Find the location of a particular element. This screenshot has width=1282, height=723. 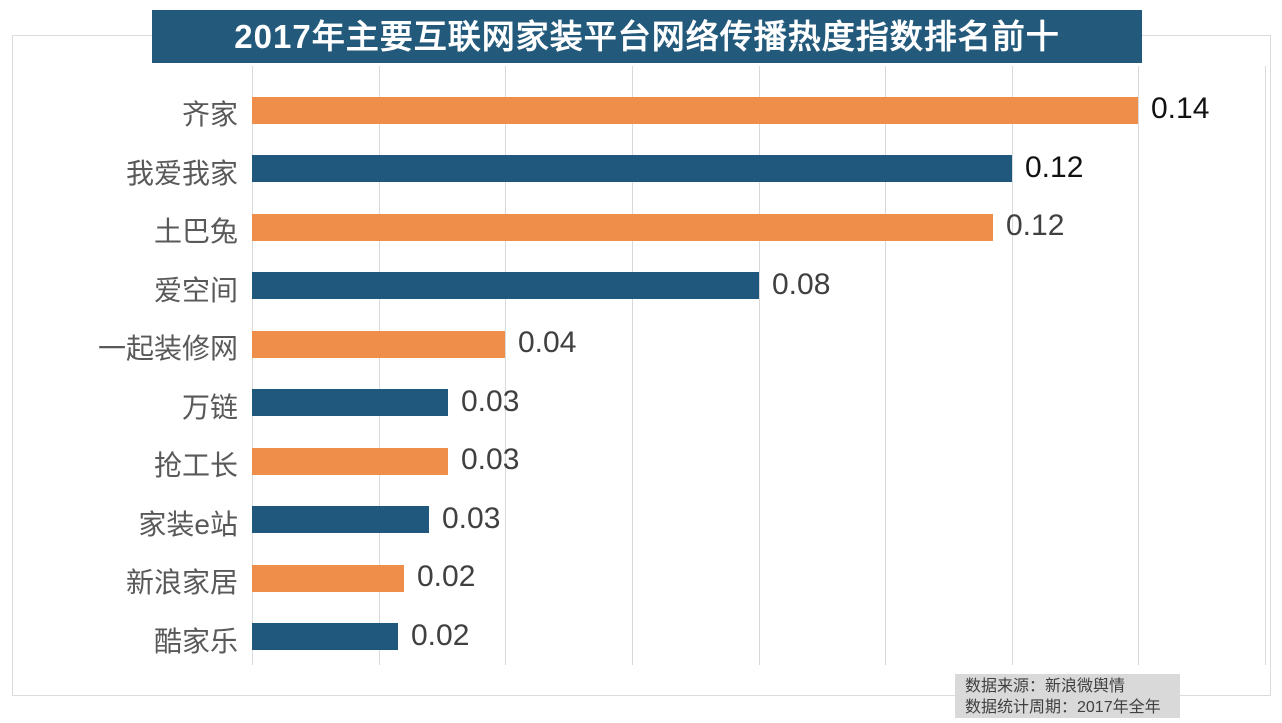

category-label: 新浪家居 is located at coordinates (181, 582).